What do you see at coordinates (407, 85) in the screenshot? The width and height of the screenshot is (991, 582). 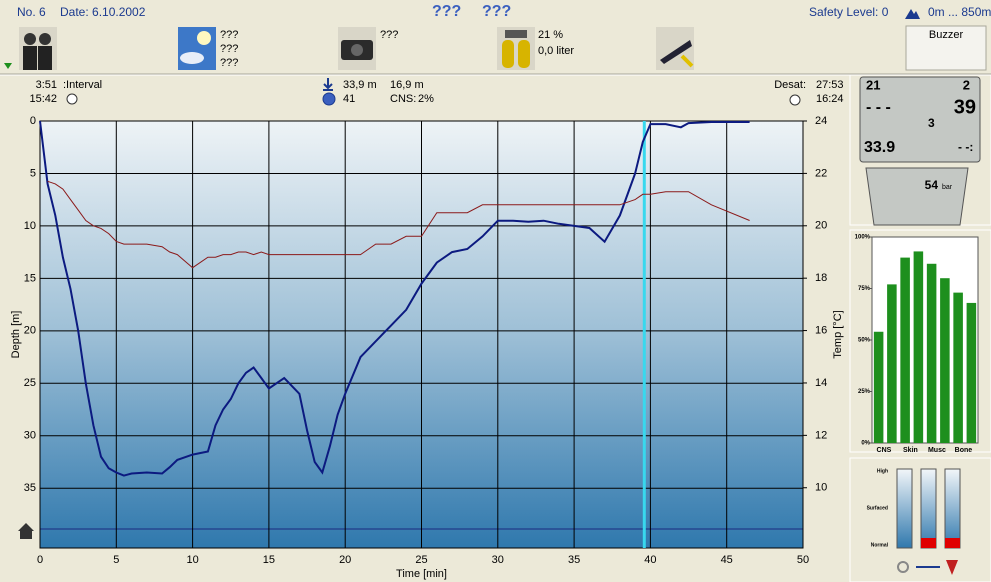 I see `avg-depth: 16,9 m` at bounding box center [407, 85].